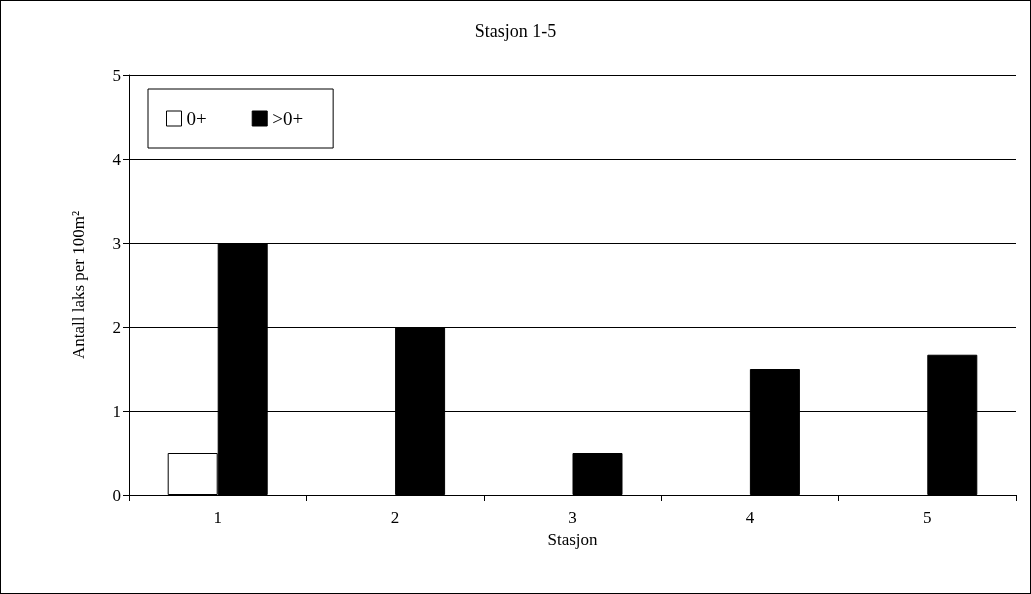  Describe the element at coordinates (395, 517) in the screenshot. I see `x-tick-label: 2` at that location.